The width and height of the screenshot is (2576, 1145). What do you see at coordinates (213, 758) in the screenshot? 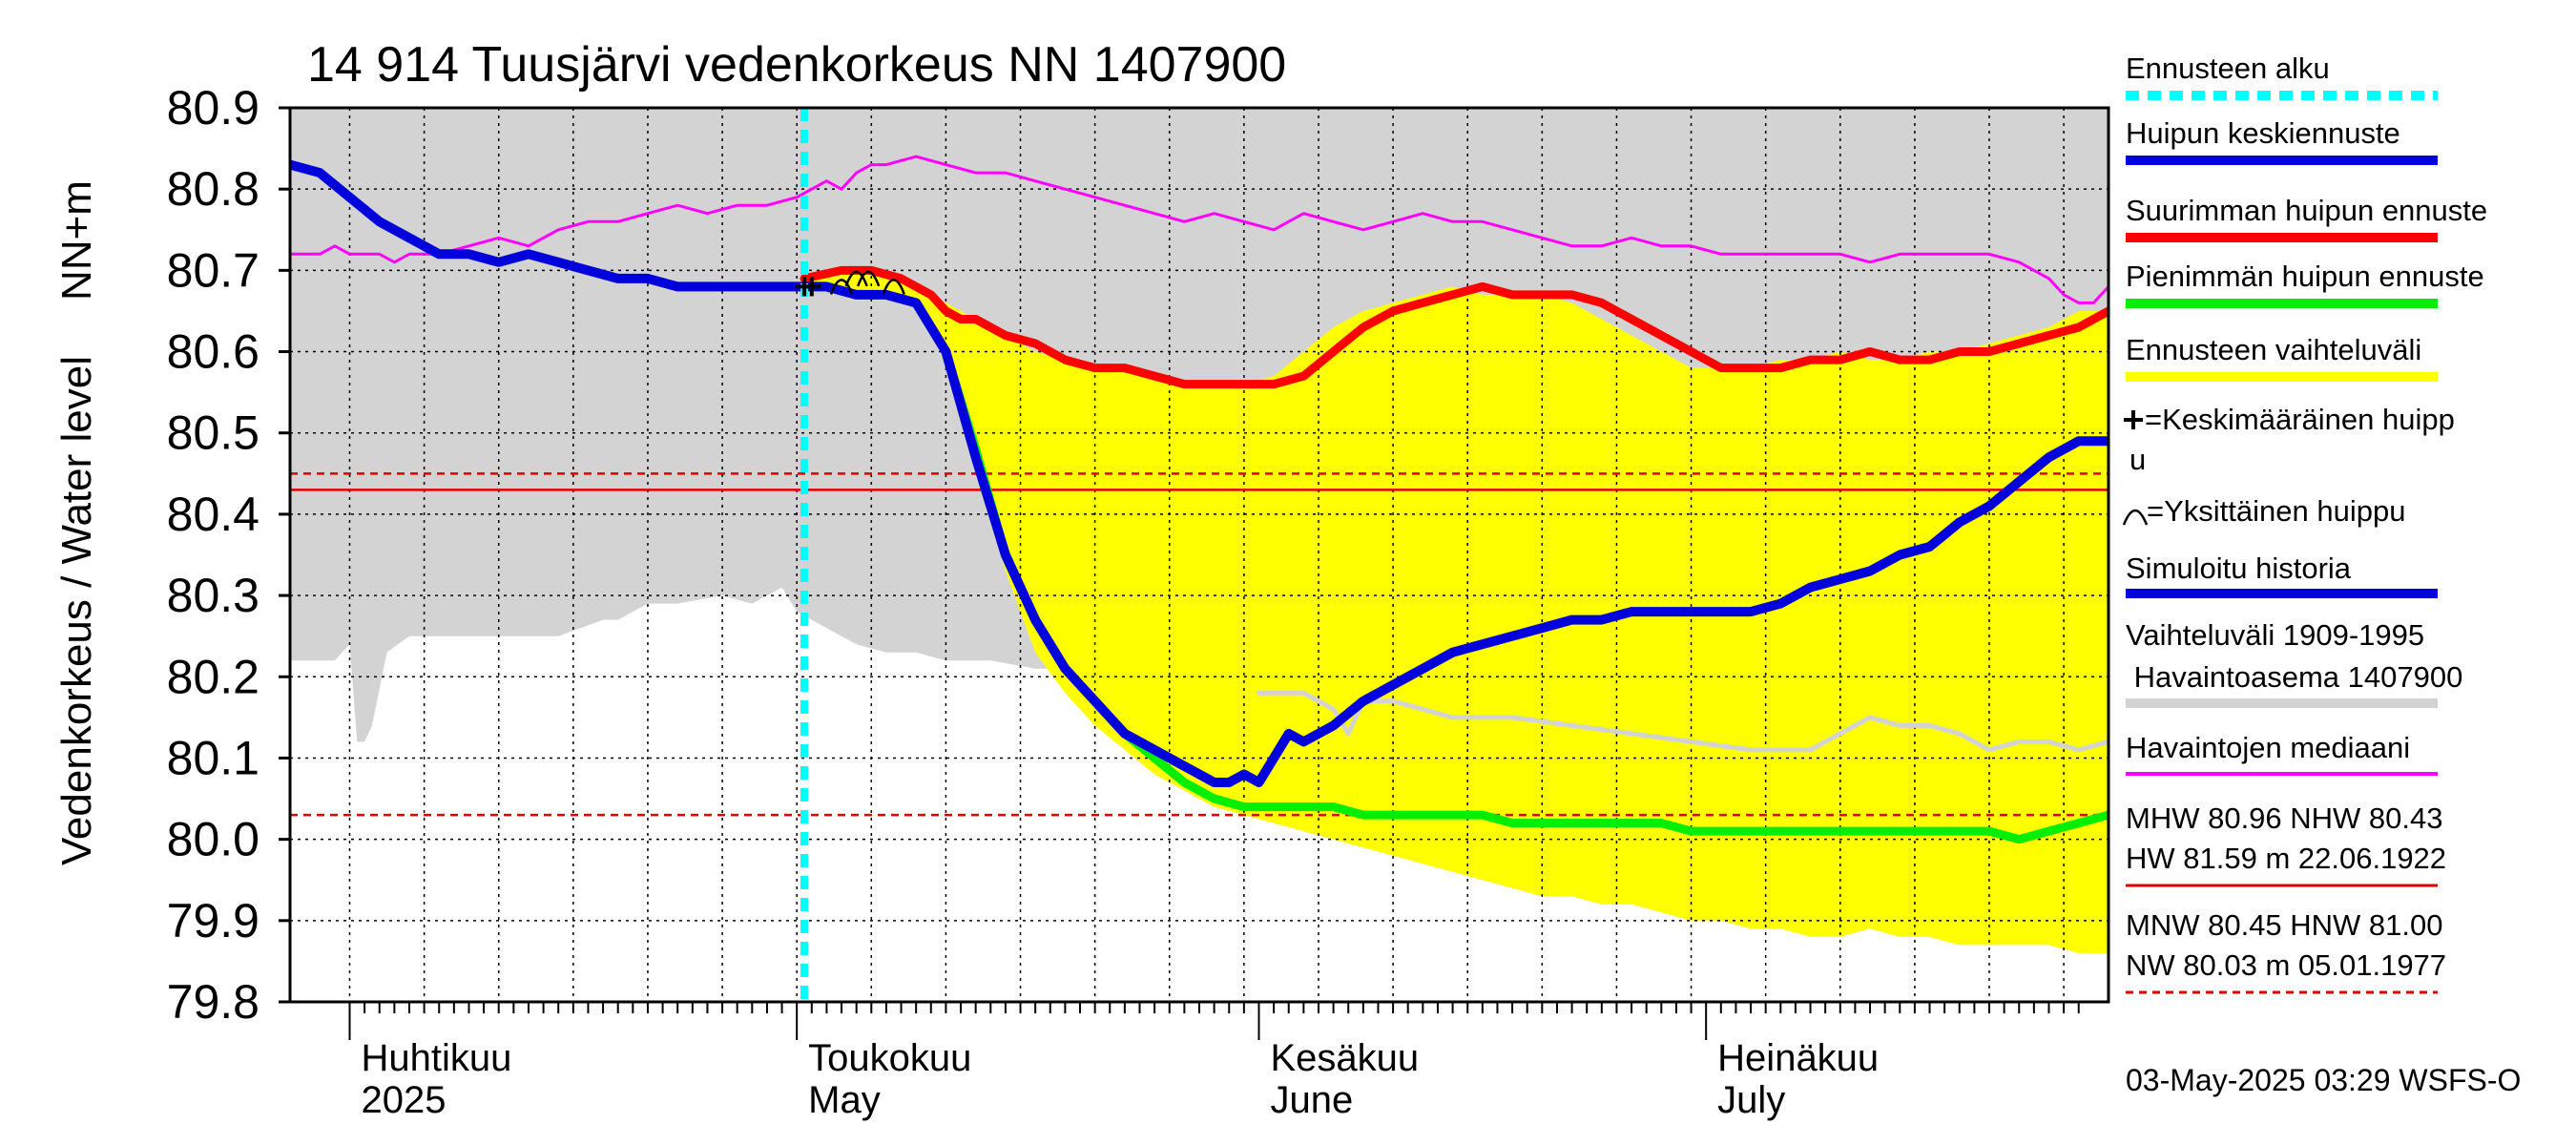
I see `y-tick-label: 80.1` at bounding box center [213, 758].